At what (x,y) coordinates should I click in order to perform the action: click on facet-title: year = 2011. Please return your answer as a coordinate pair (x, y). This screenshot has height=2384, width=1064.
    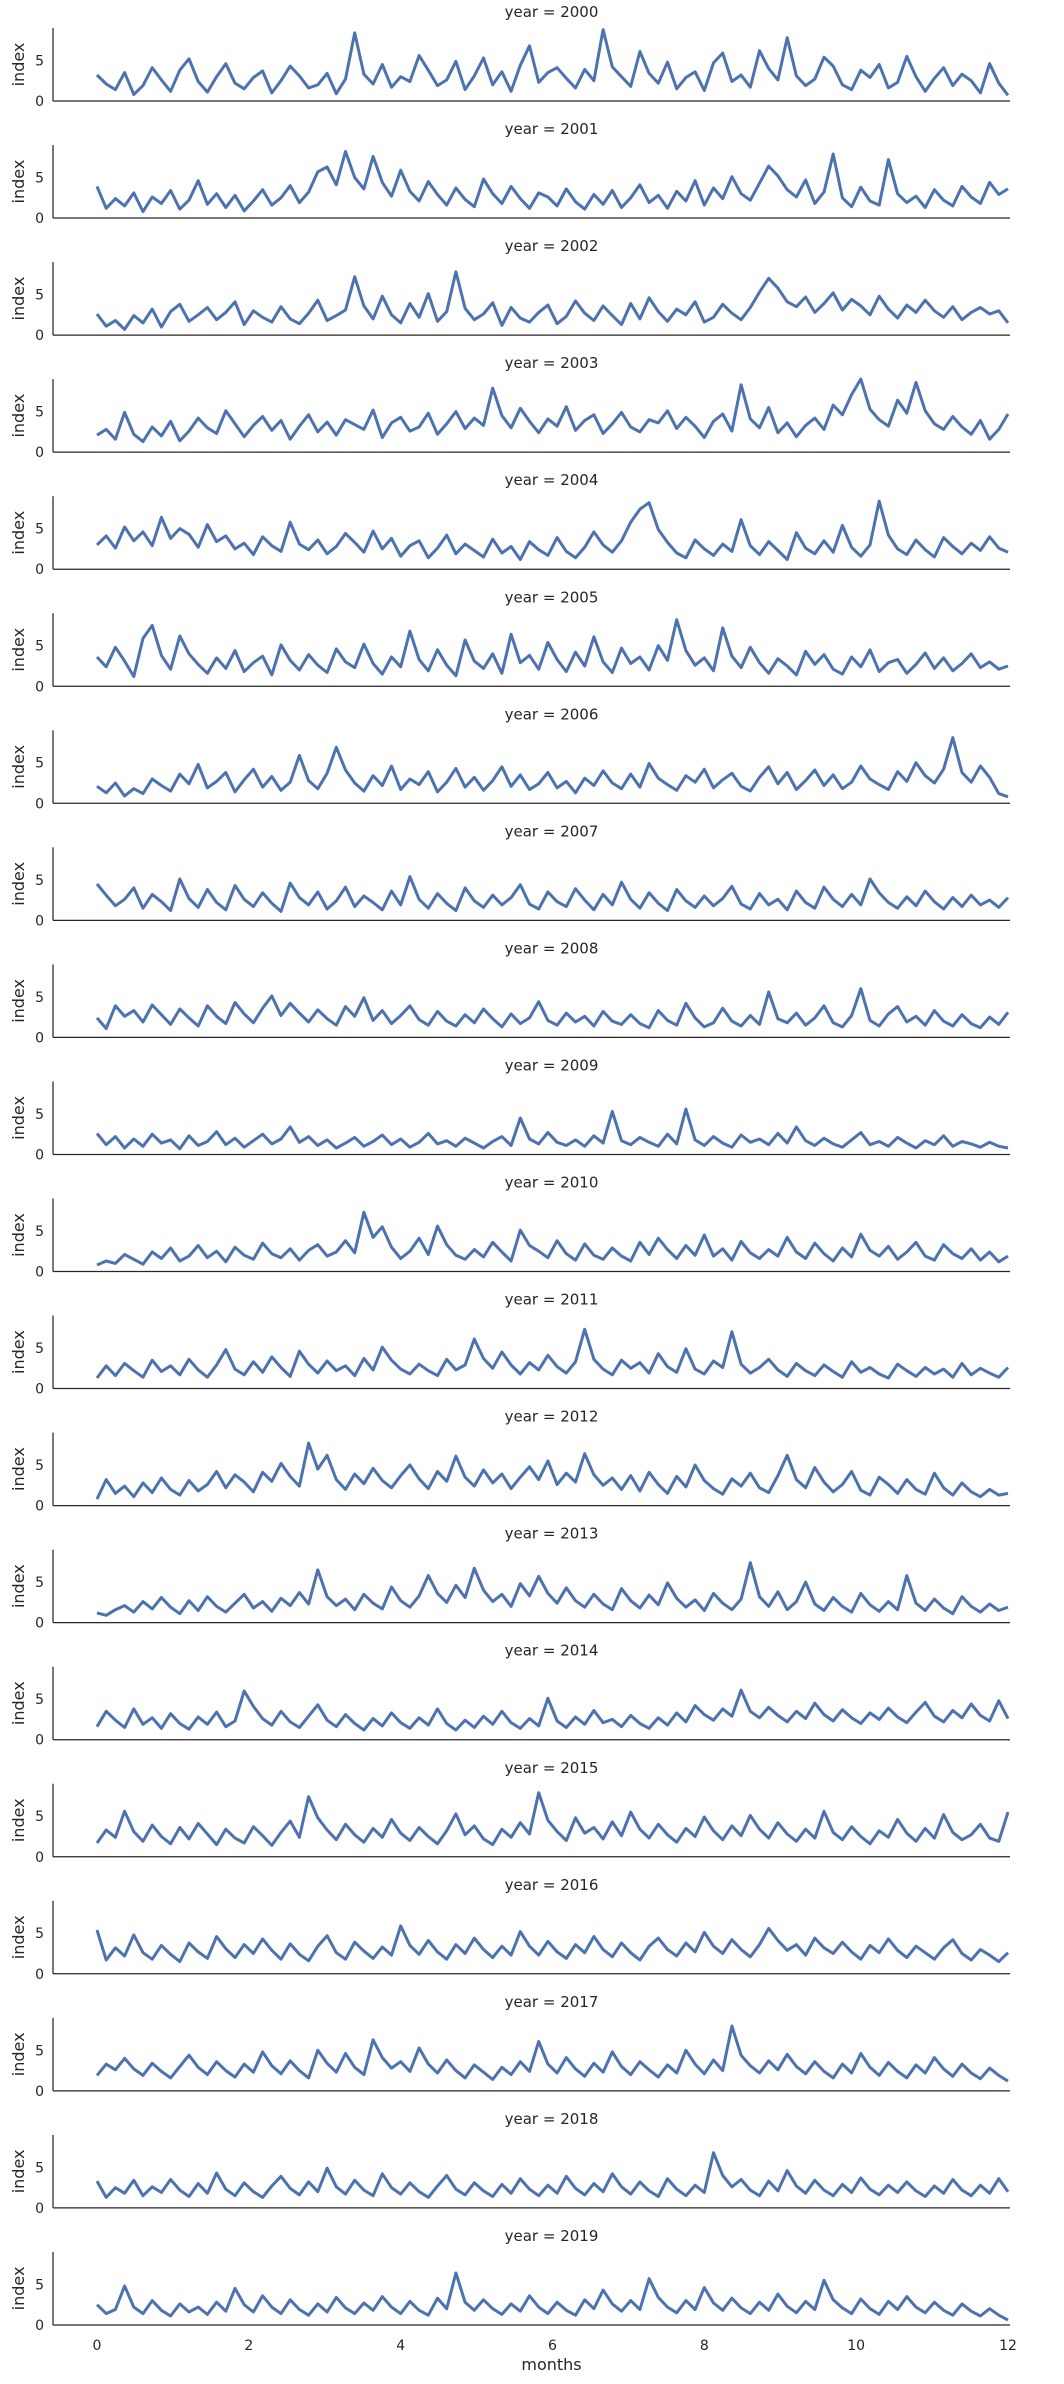
    Looking at the image, I should click on (552, 1300).